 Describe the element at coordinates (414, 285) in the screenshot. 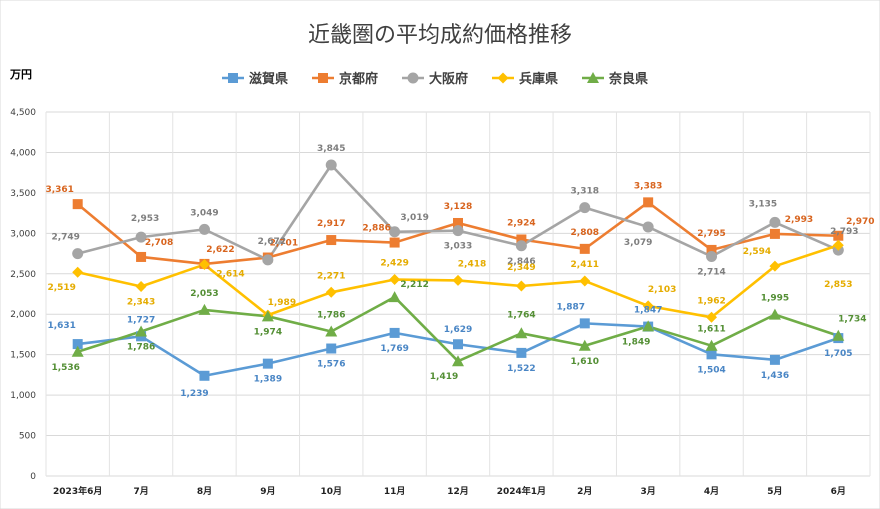

I see `data-label: 2,212` at that location.